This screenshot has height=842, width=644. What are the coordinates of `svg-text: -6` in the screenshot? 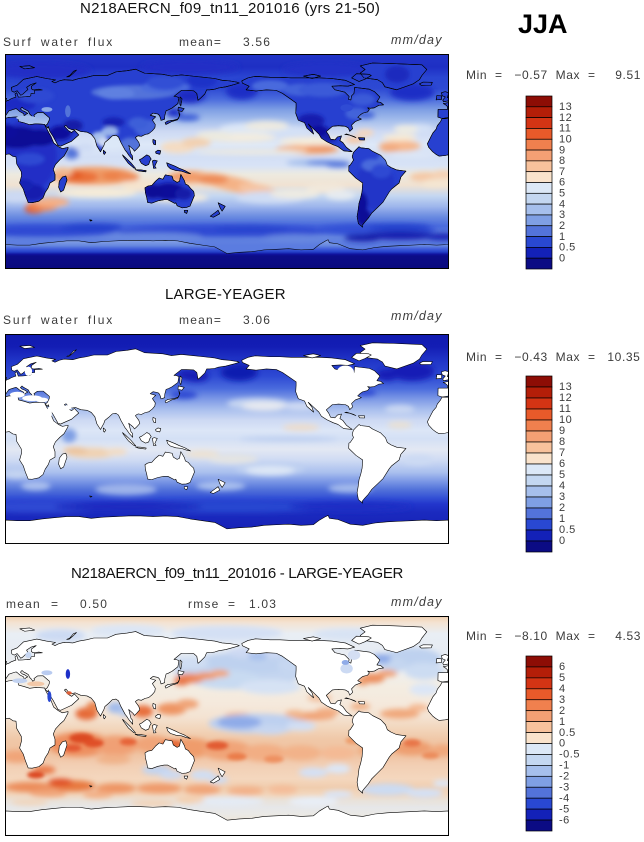 It's located at (564, 820).